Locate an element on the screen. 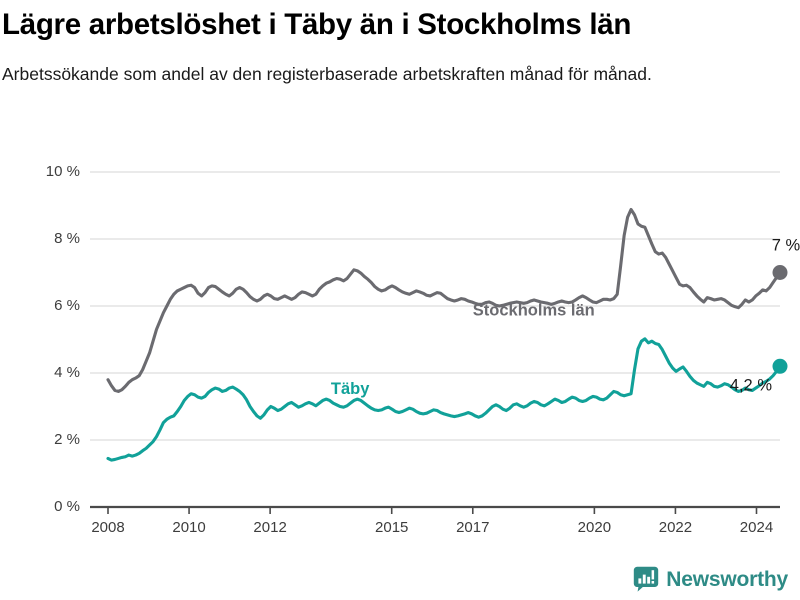 This screenshot has width=800, height=600. y-axis-tick-label: 8 % is located at coordinates (67, 238).